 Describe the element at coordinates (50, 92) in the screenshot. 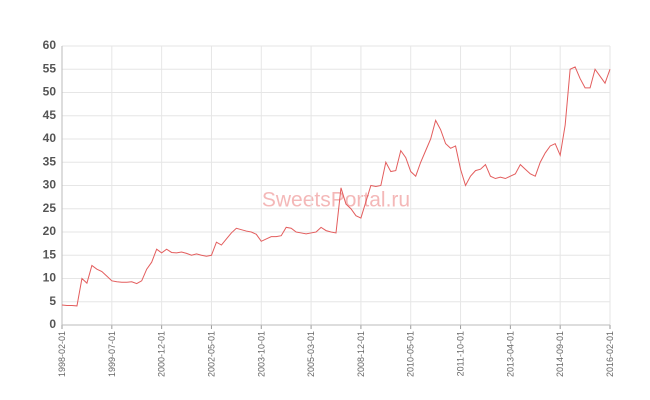

I see `y-tick-label: 50` at that location.